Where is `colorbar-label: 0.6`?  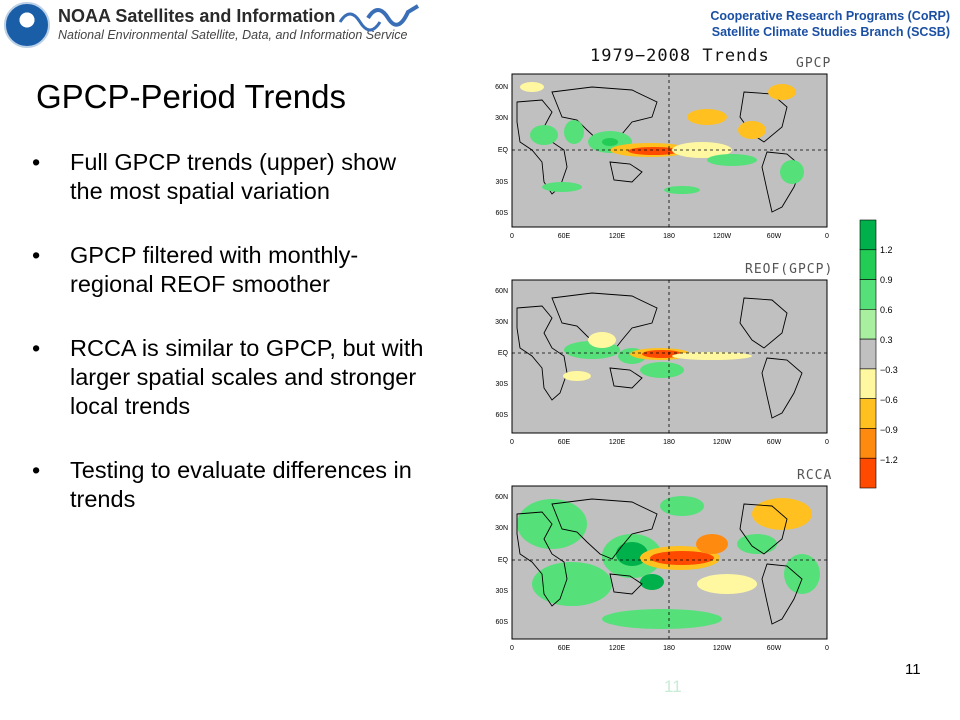
colorbar-label: 0.6 is located at coordinates (886, 310).